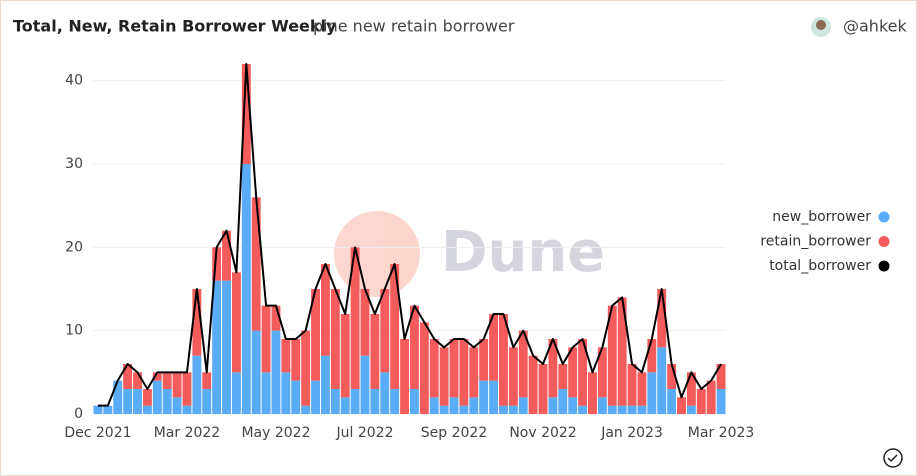 Image resolution: width=917 pixels, height=476 pixels. I want to click on status-check, so click(892, 458).